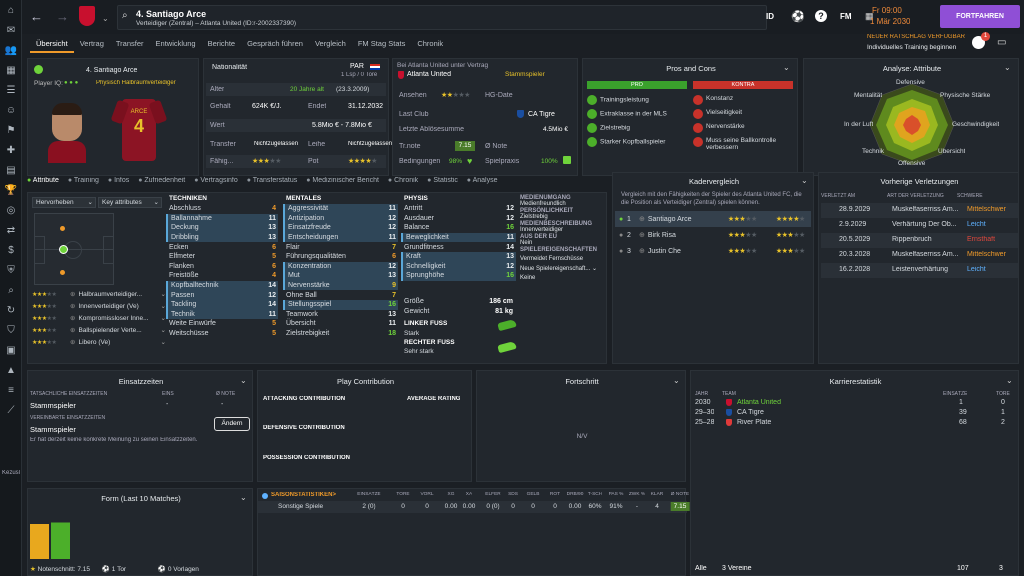 This screenshot has width=1024, height=576. What do you see at coordinates (11, 90) in the screenshot?
I see `dynamics-icon: ☰` at bounding box center [11, 90].